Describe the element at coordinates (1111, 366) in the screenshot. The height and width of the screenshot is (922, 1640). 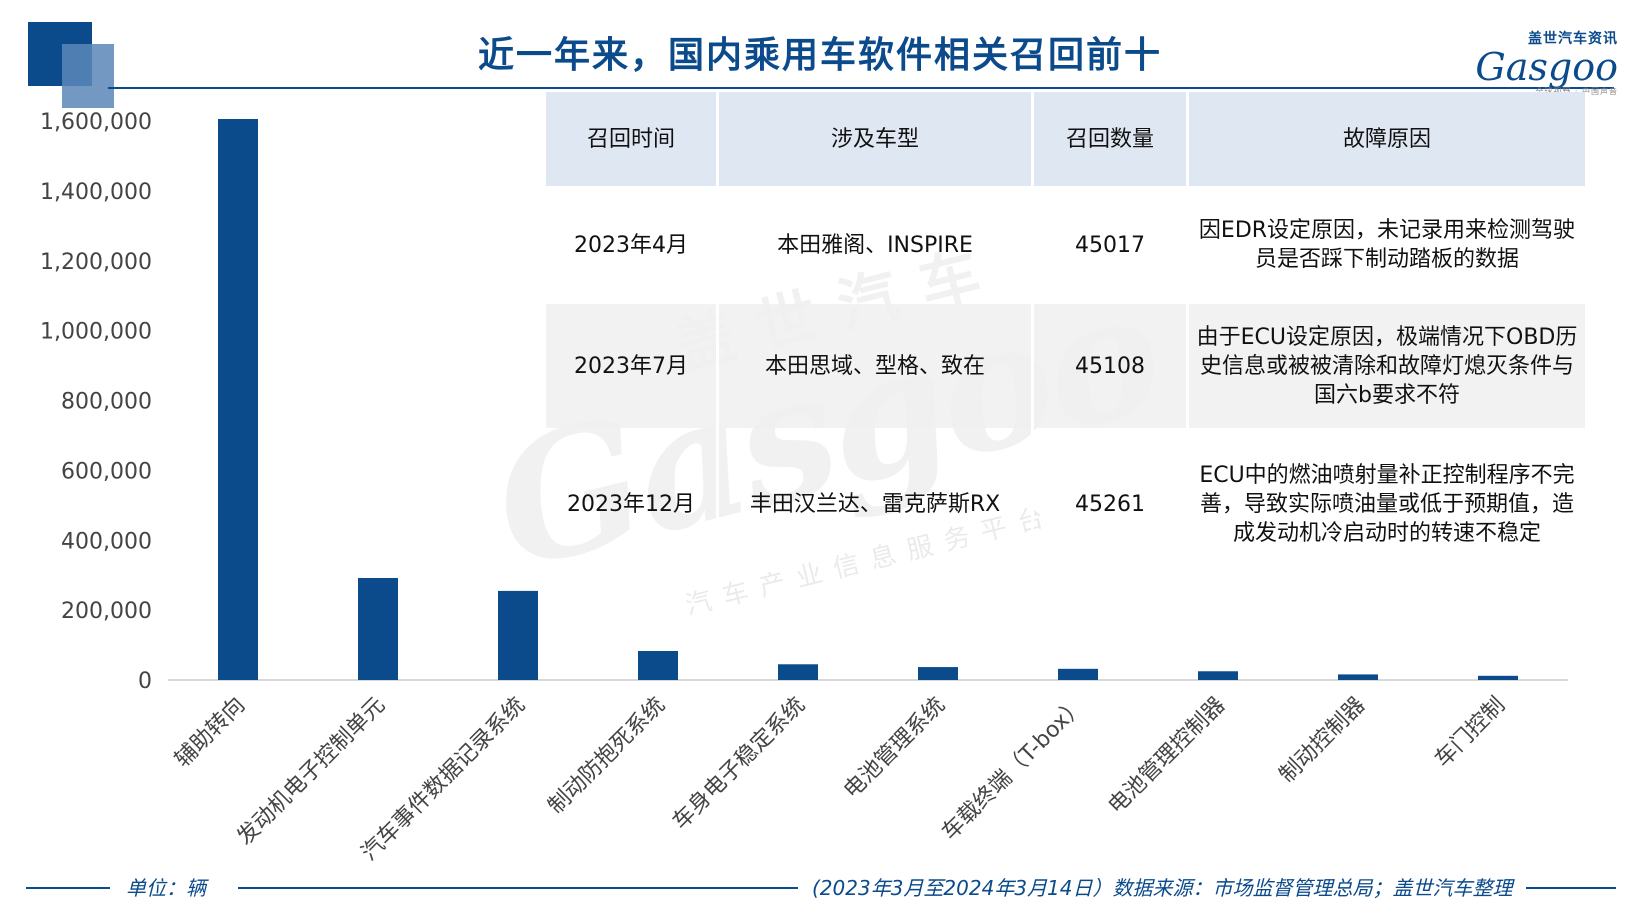
I see `cell-quantity: 45108` at that location.